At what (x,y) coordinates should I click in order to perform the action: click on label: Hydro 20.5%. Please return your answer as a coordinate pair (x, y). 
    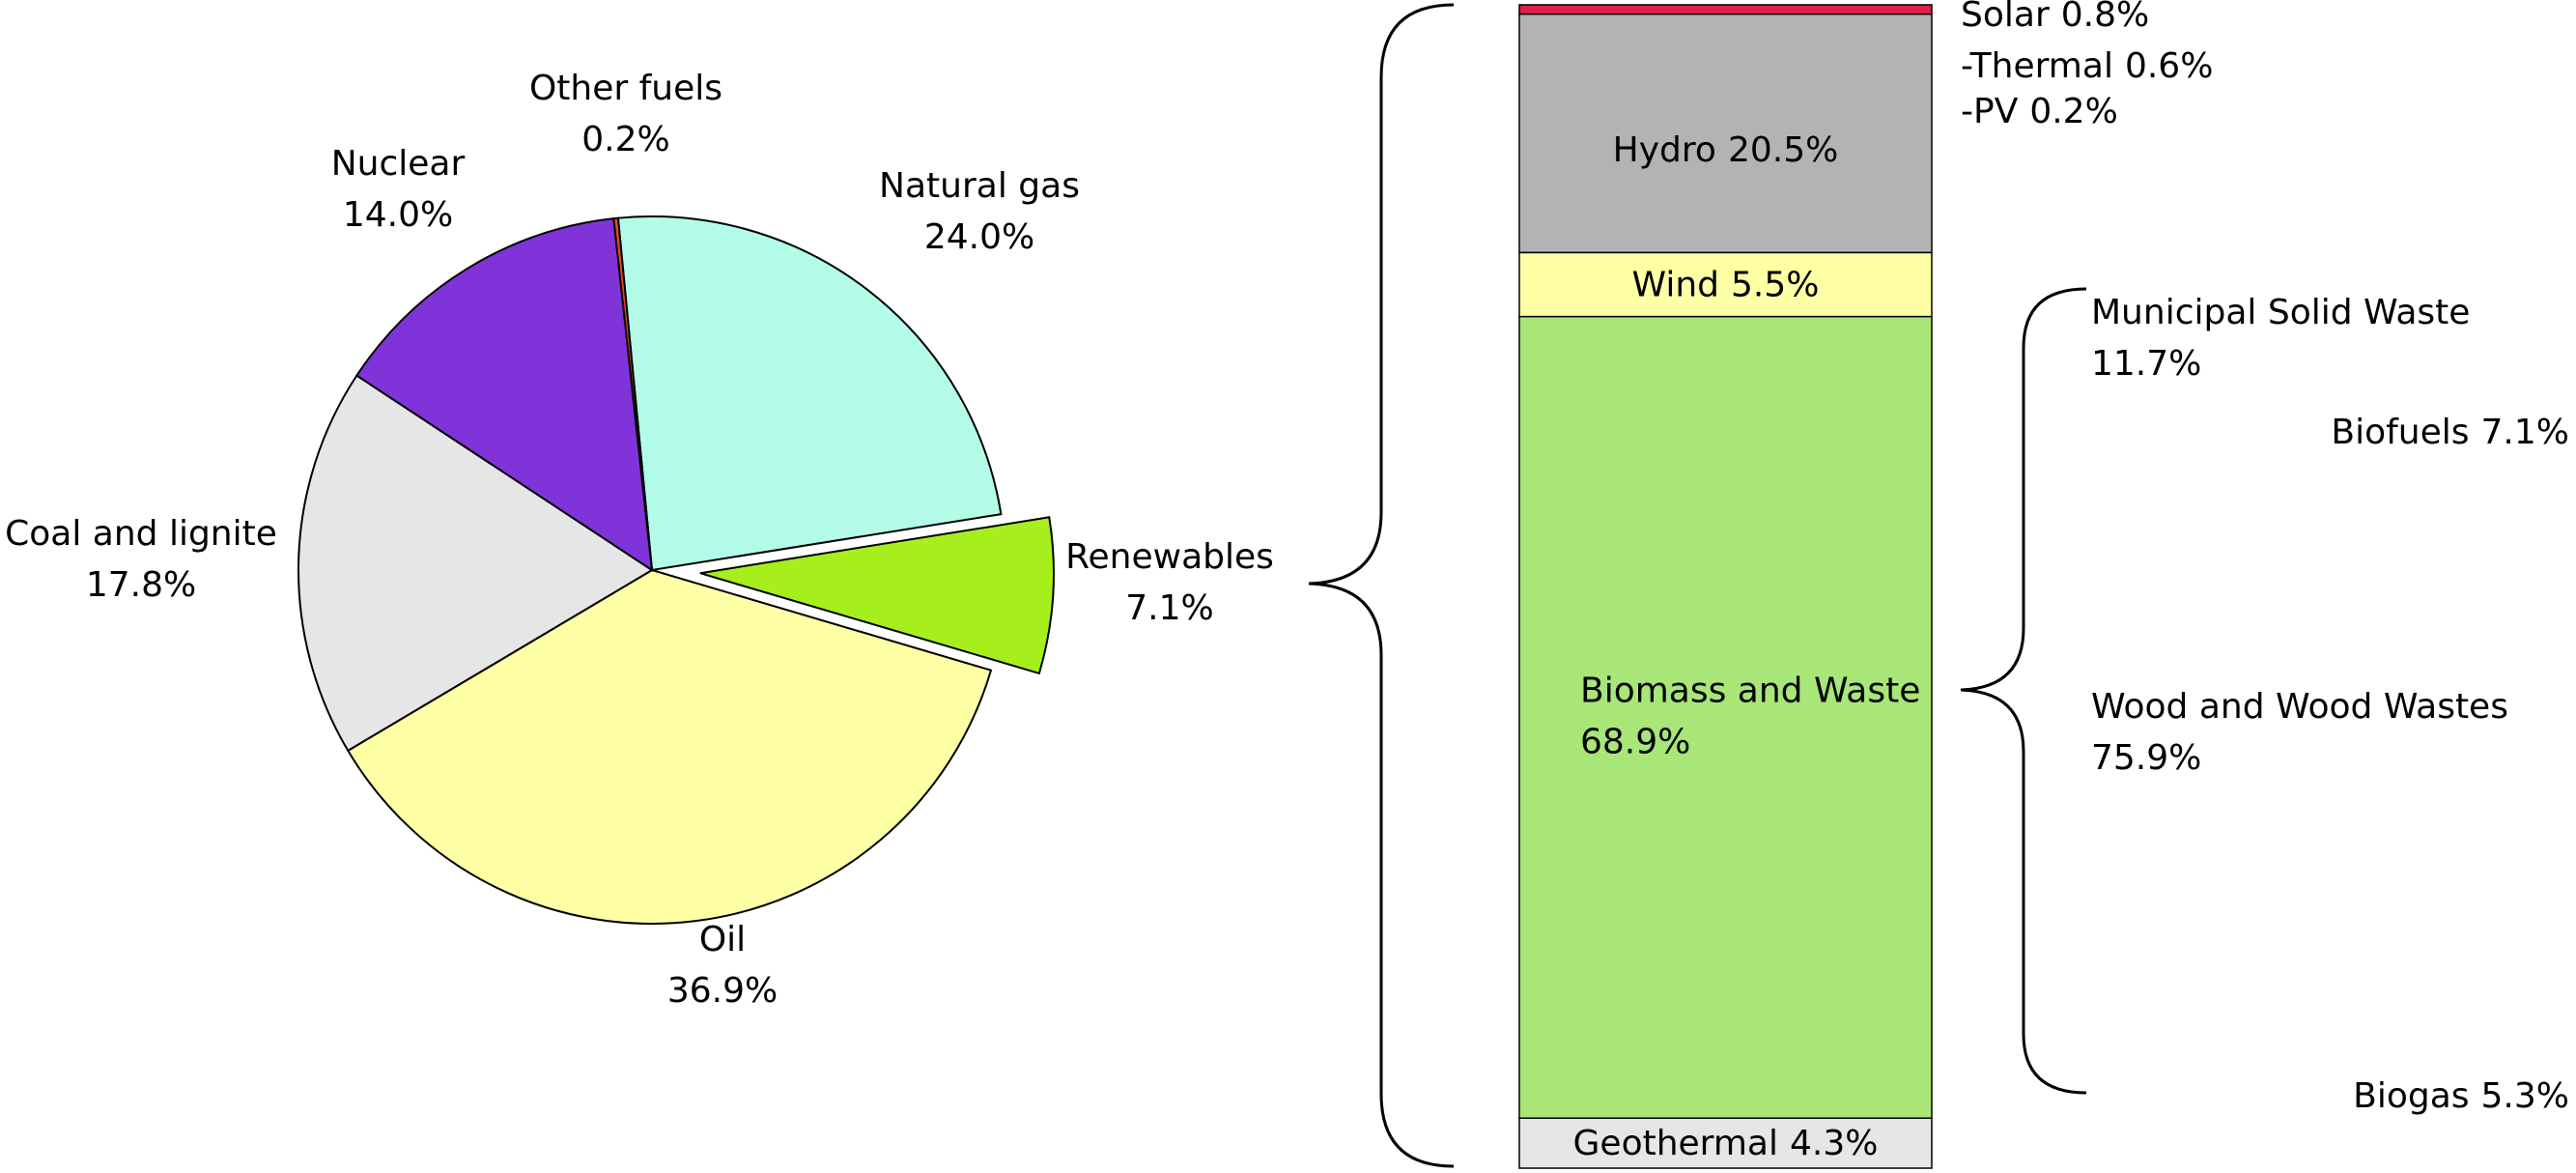
    Looking at the image, I should click on (1726, 150).